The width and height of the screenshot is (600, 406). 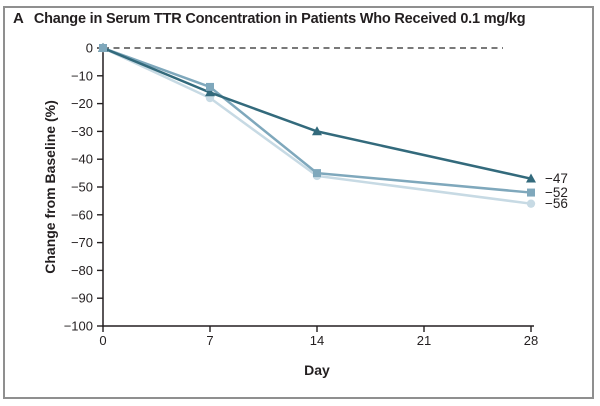 What do you see at coordinates (50, 187) in the screenshot?
I see `y-axis-title: Change from Baseline (%)` at bounding box center [50, 187].